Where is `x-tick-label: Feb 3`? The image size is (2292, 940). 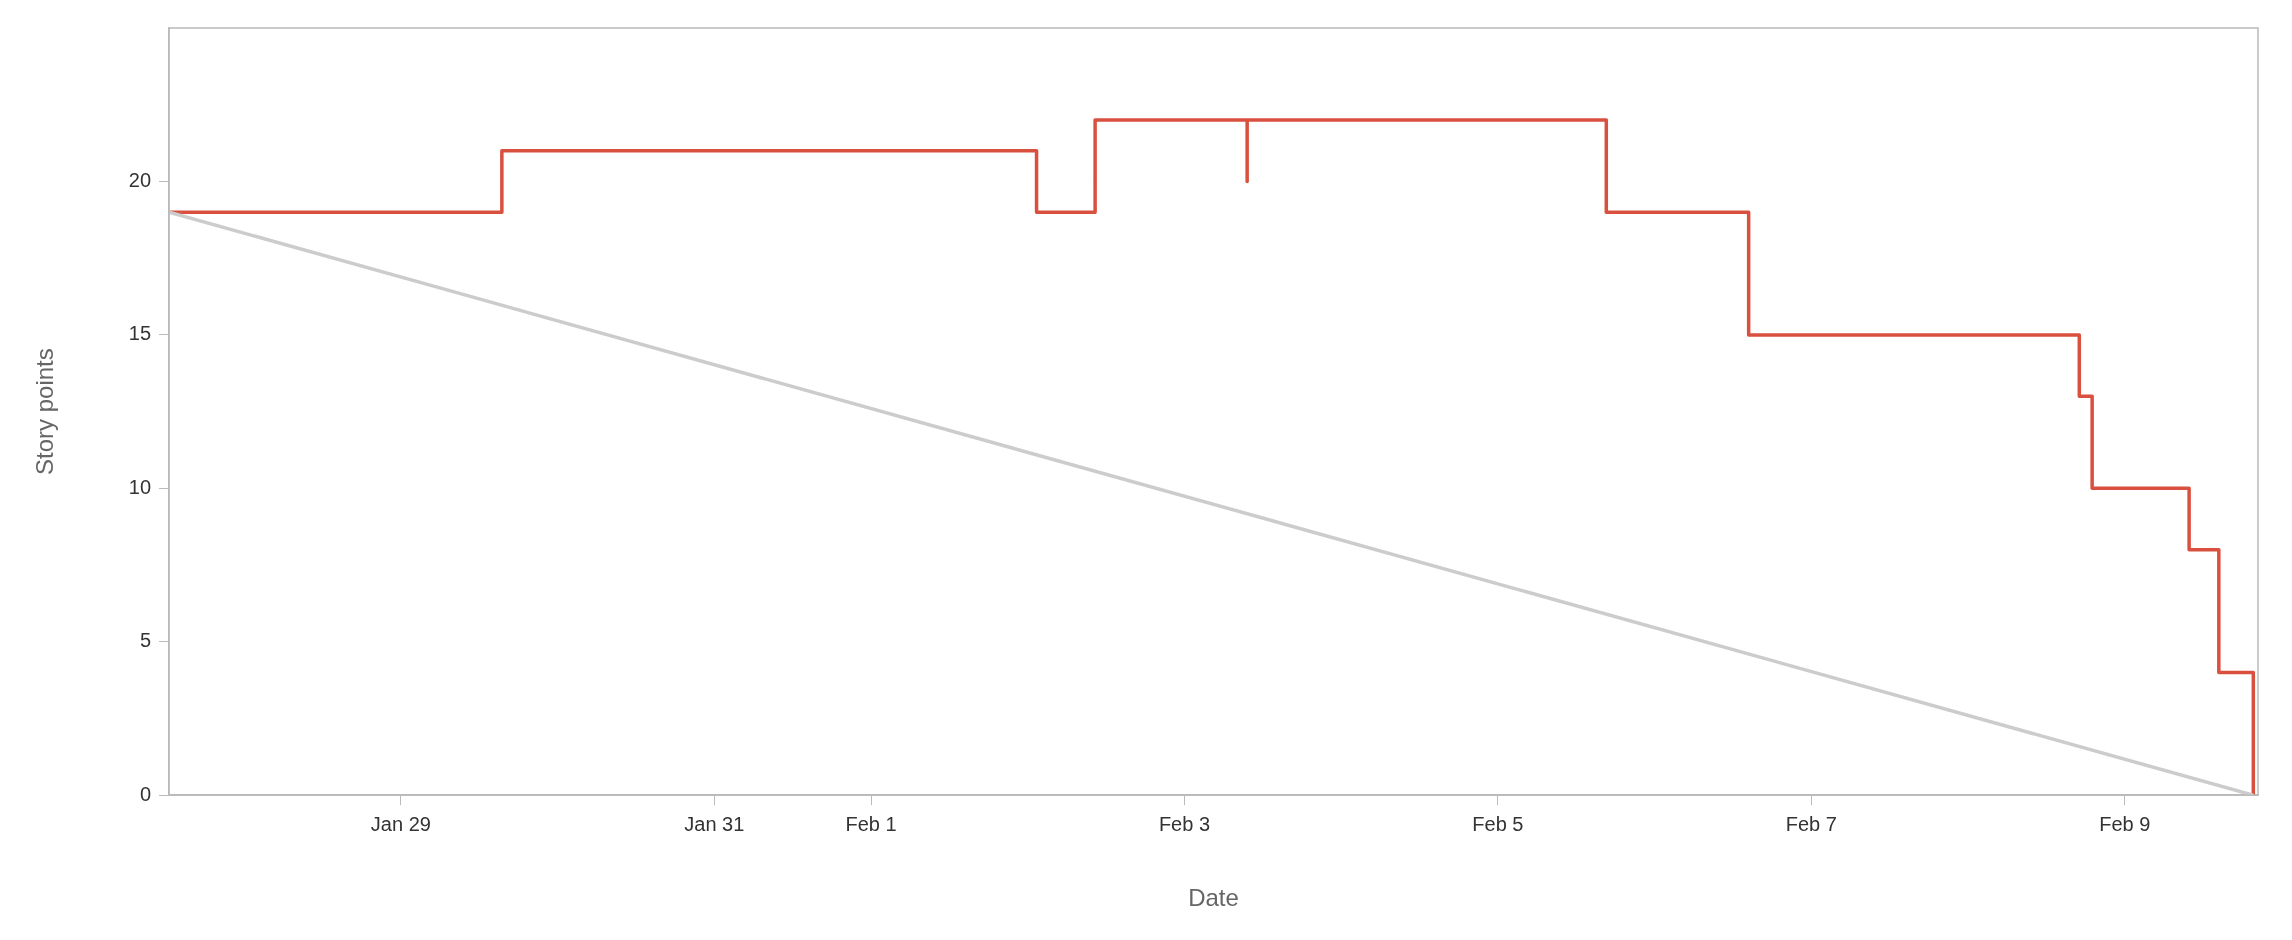
x-tick-label: Feb 3 is located at coordinates (1184, 823).